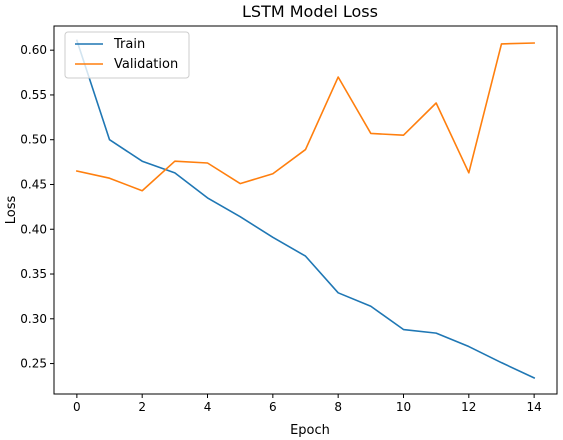 This screenshot has width=563, height=440. Describe the element at coordinates (33, 229) in the screenshot. I see `y-tick-label: 0.40` at that location.